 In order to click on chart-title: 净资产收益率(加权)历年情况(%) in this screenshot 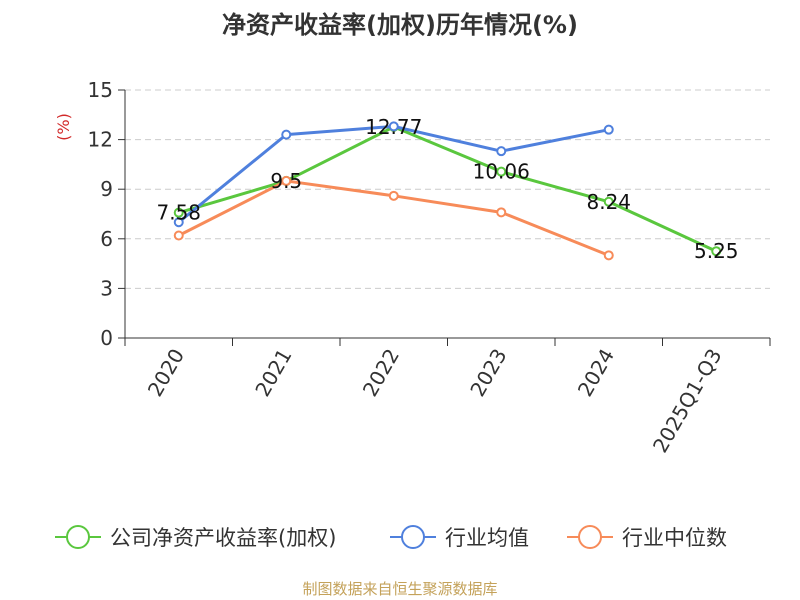, I will do `click(400, 25)`.